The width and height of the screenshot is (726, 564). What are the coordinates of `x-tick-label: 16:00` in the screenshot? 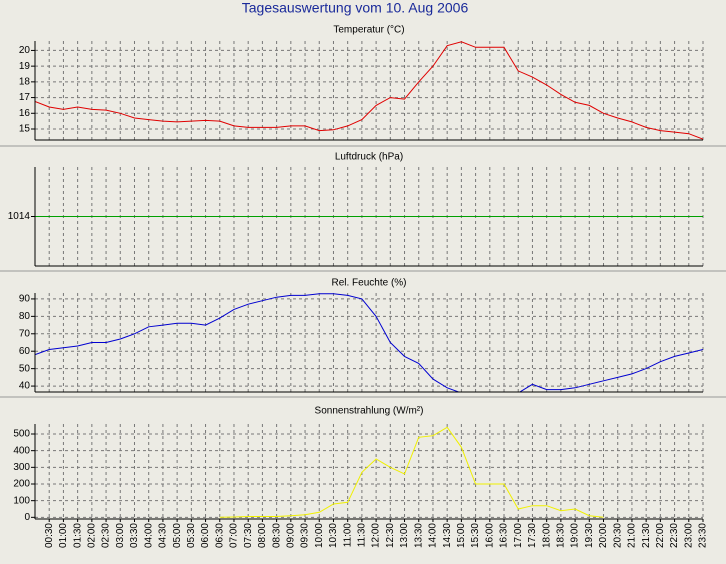 It's located at (489, 535).